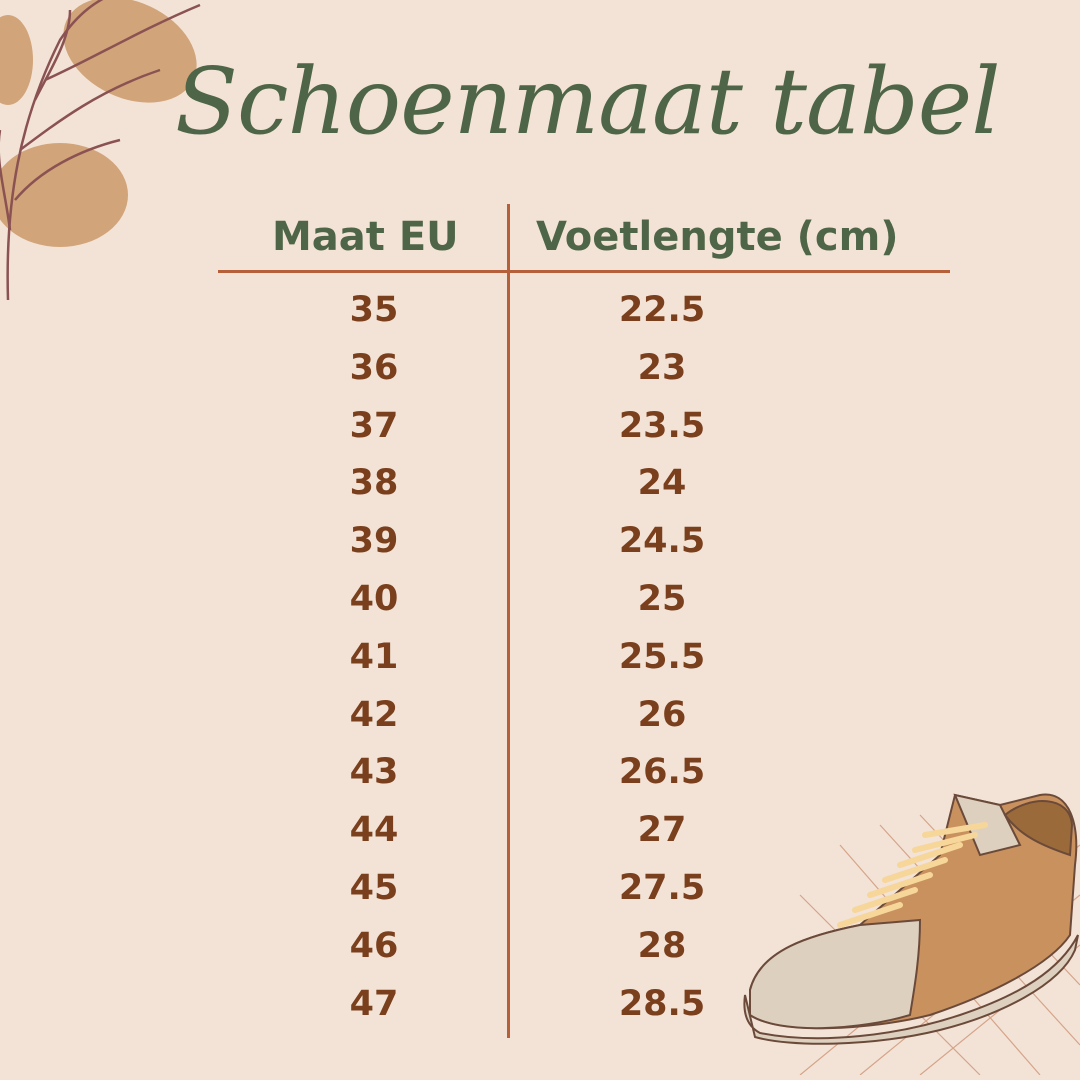 This screenshot has width=1080, height=1080. Describe the element at coordinates (662, 830) in the screenshot. I see `cell-voetlengte: 27` at that location.